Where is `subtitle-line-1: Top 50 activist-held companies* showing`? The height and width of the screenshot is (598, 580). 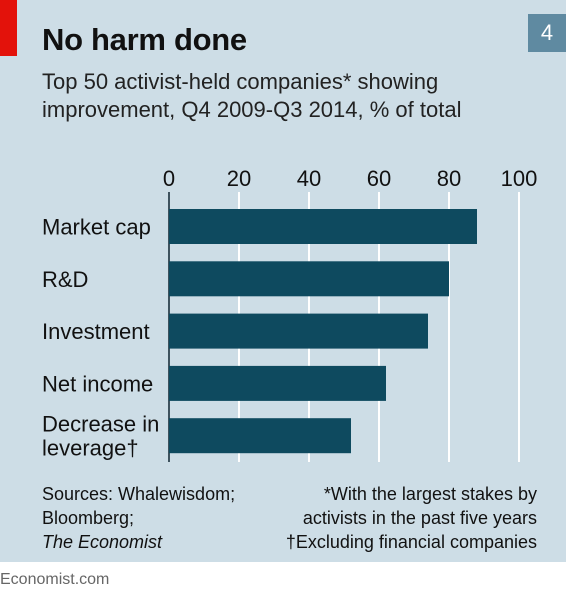
subtitle-line-1: Top 50 activist-held companies* showing is located at coordinates (240, 81).